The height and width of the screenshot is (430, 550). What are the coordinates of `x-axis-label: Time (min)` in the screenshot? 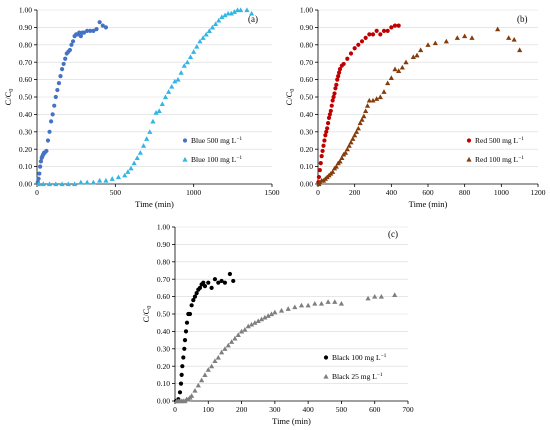 It's located at (428, 204).